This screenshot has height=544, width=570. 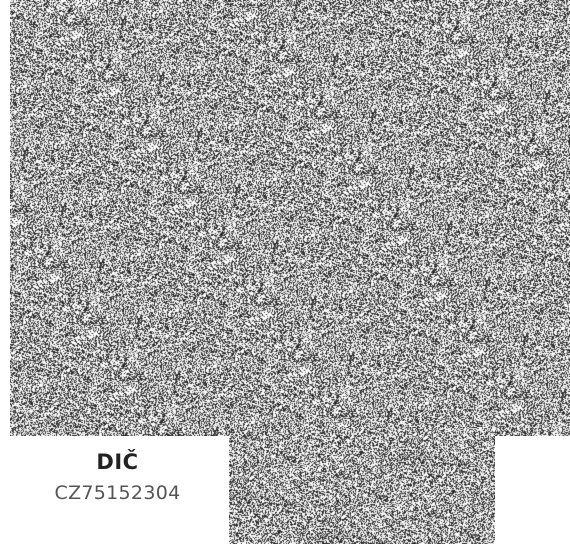 I want to click on tax-id-block: DIČ CZ75152304, so click(x=117, y=479).